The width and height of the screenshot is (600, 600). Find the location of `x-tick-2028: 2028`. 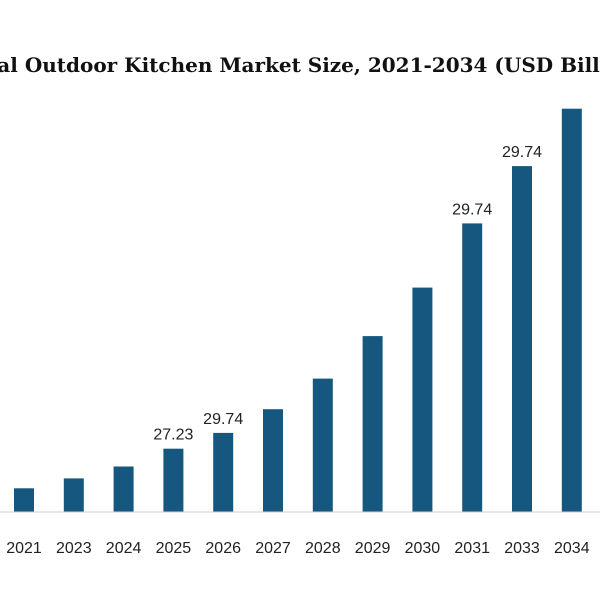

x-tick-2028: 2028 is located at coordinates (323, 548).